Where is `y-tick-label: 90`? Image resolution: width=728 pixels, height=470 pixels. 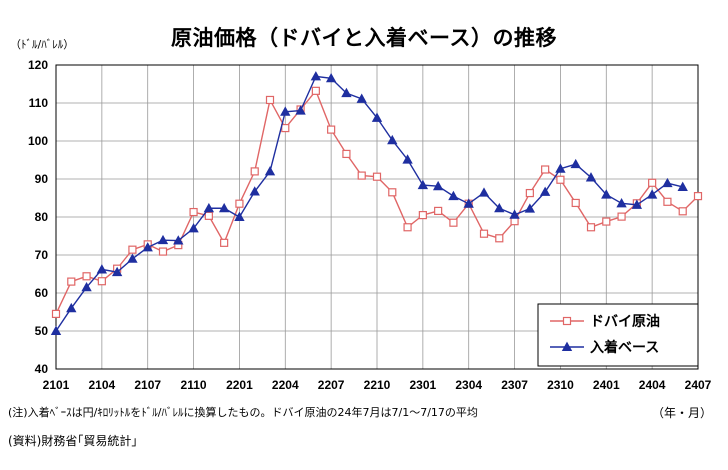 y-tick-label: 90 is located at coordinates (42, 179).